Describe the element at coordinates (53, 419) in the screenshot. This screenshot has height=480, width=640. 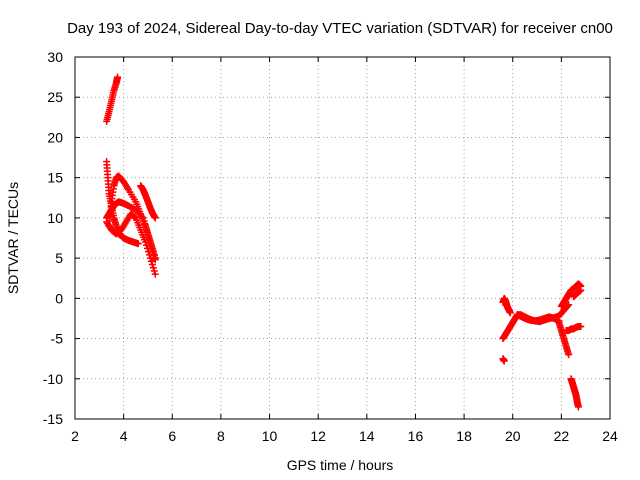
I see `y-tick-label: -15` at that location.